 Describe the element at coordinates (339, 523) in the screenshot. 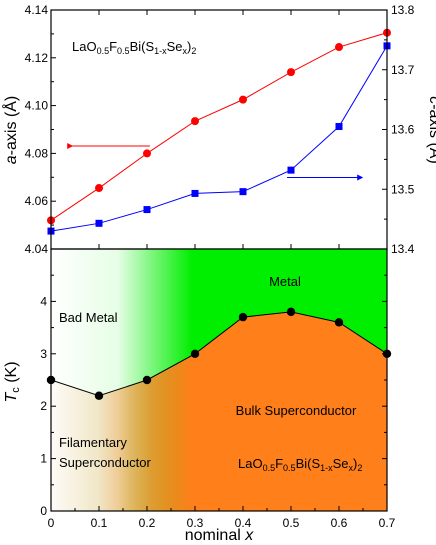

I see `x-tick-label-6: 0.6` at that location.